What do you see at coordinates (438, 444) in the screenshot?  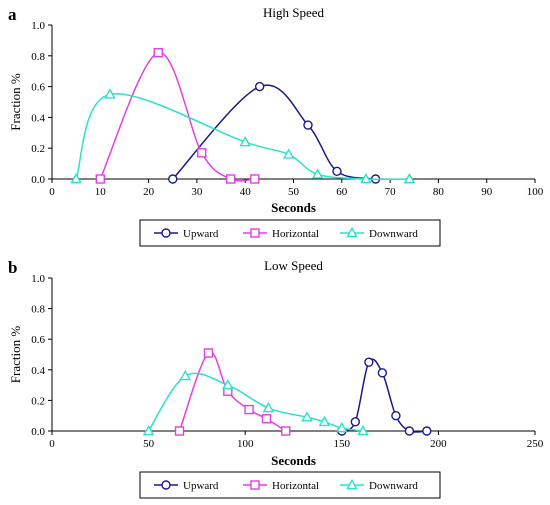 I see `x-tick-label: 200` at bounding box center [438, 444].